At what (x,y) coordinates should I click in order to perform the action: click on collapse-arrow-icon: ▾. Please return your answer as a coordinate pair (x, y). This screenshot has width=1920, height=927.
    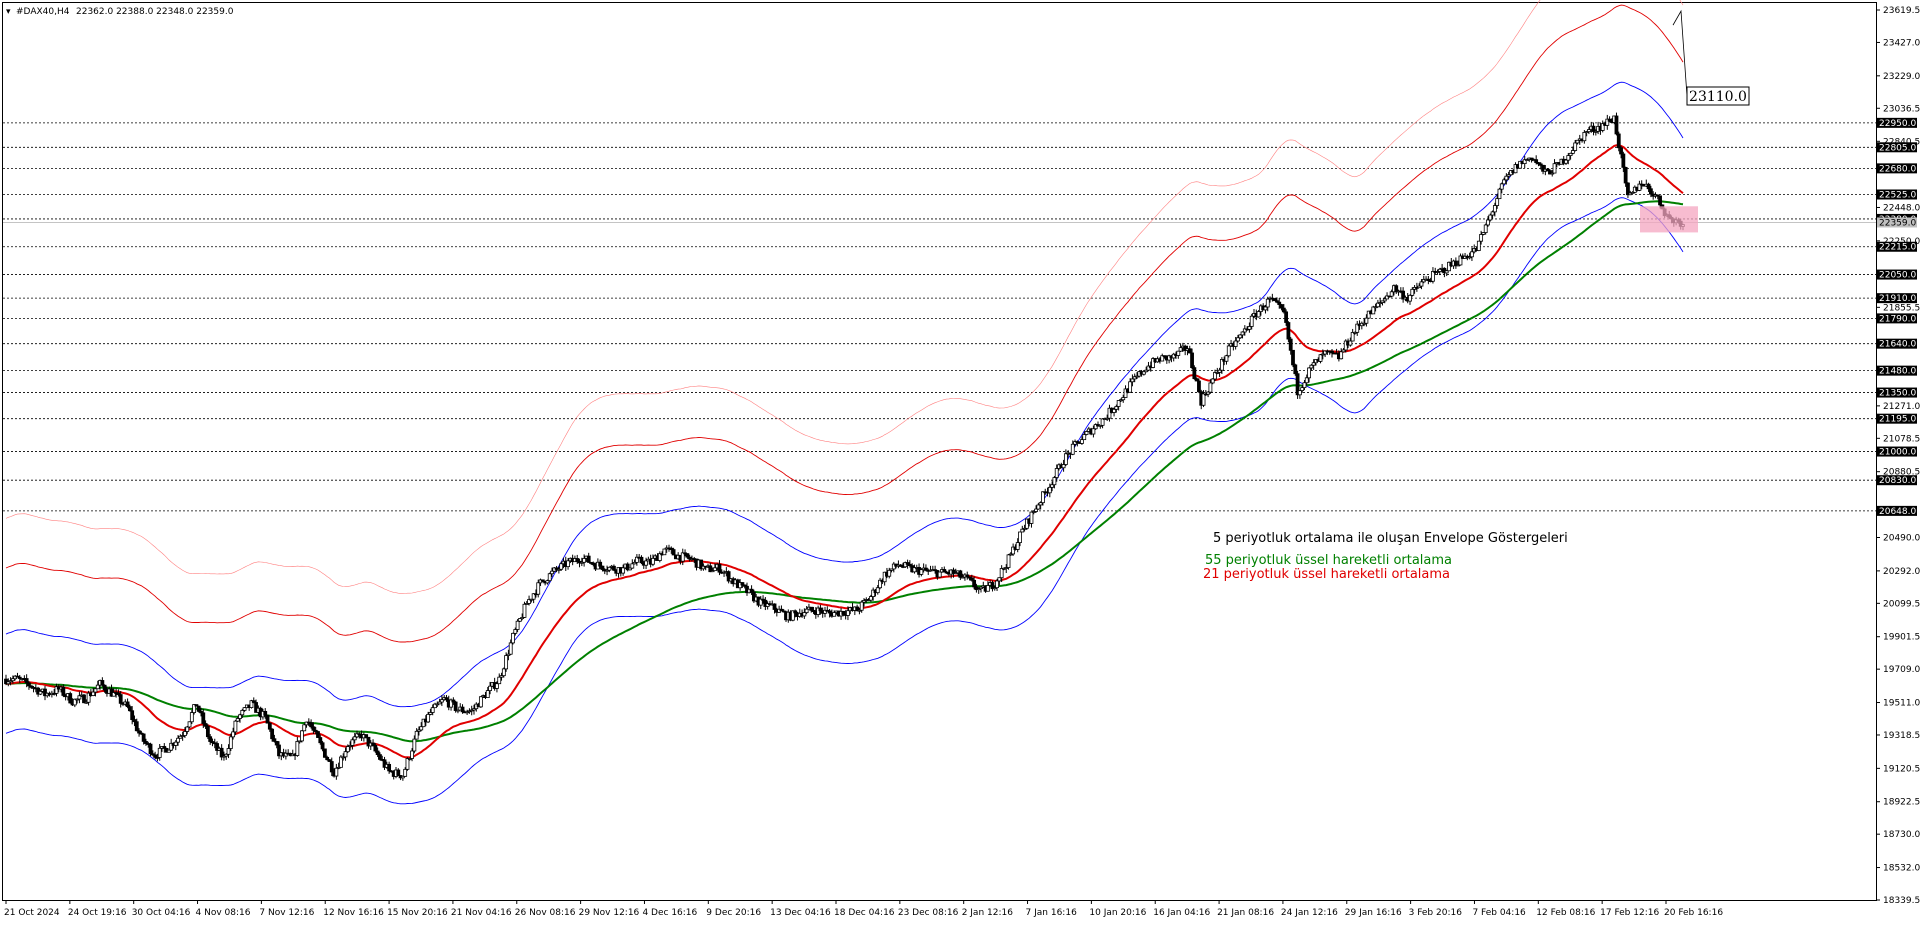
    Looking at the image, I should click on (8, 12).